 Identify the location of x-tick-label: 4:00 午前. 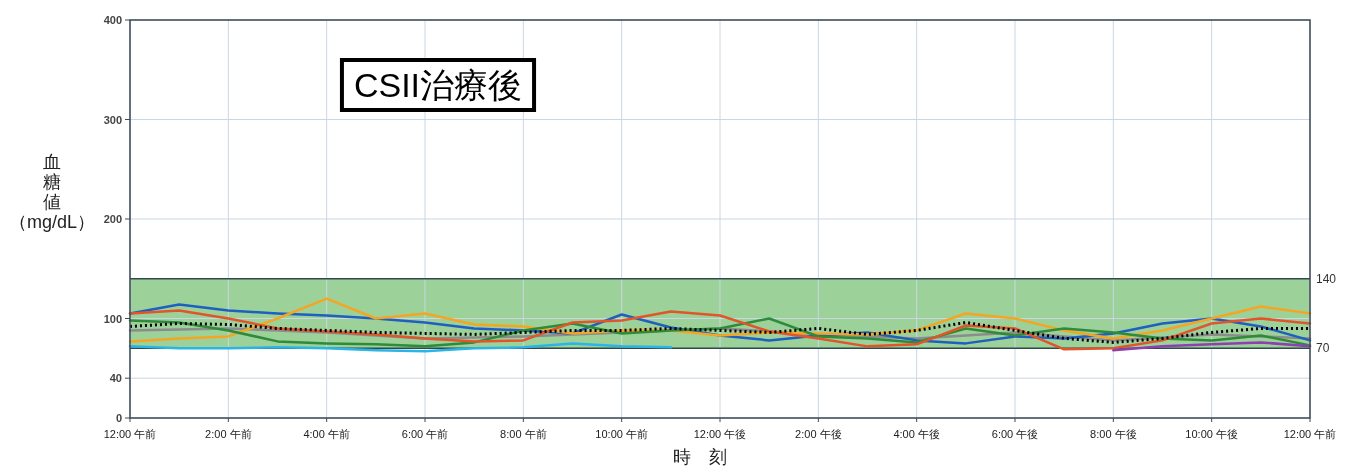
(326, 434).